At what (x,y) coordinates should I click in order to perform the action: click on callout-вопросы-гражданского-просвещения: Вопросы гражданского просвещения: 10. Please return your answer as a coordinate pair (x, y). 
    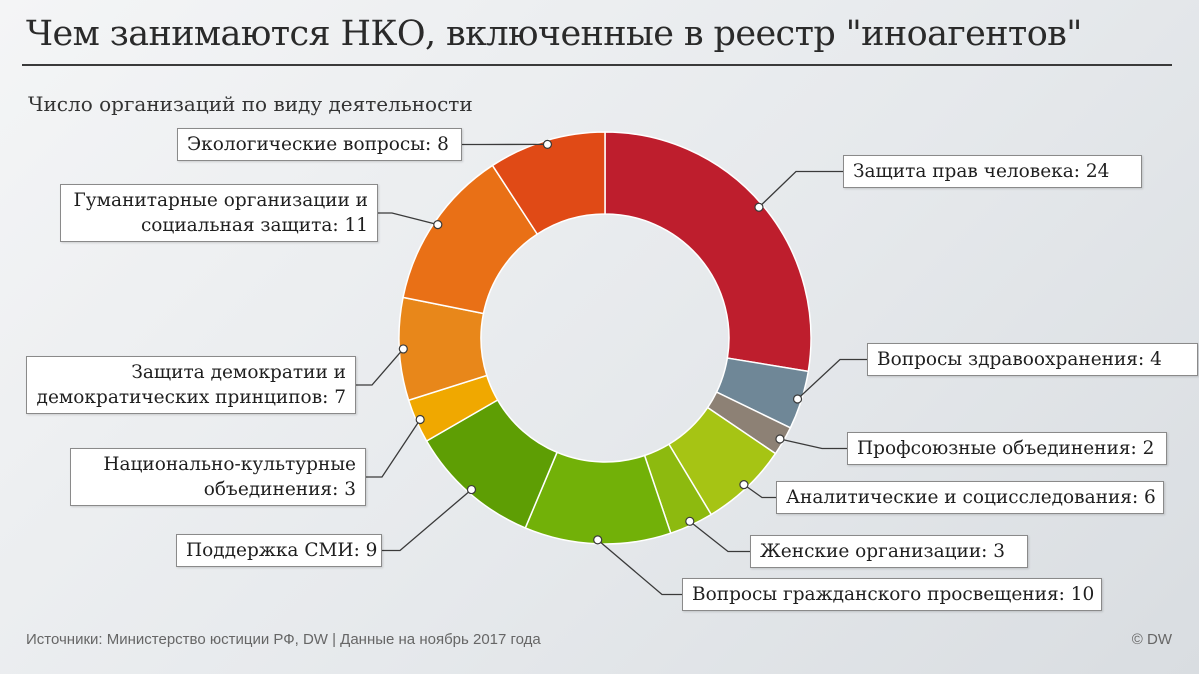
    Looking at the image, I should click on (892, 594).